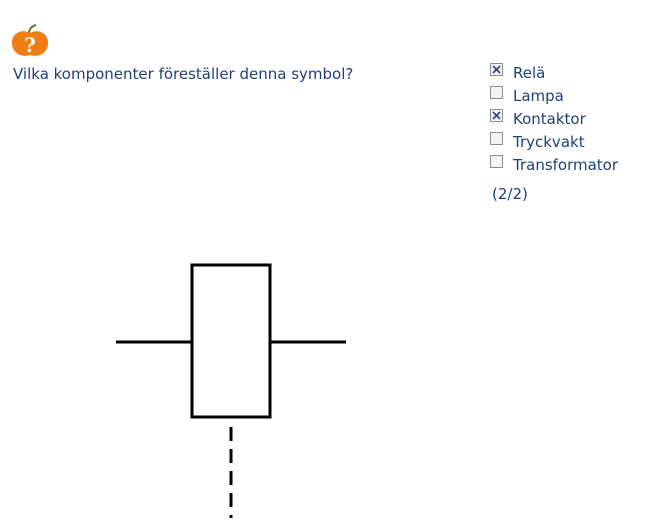 The width and height of the screenshot is (655, 531). What do you see at coordinates (496, 161) in the screenshot?
I see `checkbox-transformator` at bounding box center [496, 161].